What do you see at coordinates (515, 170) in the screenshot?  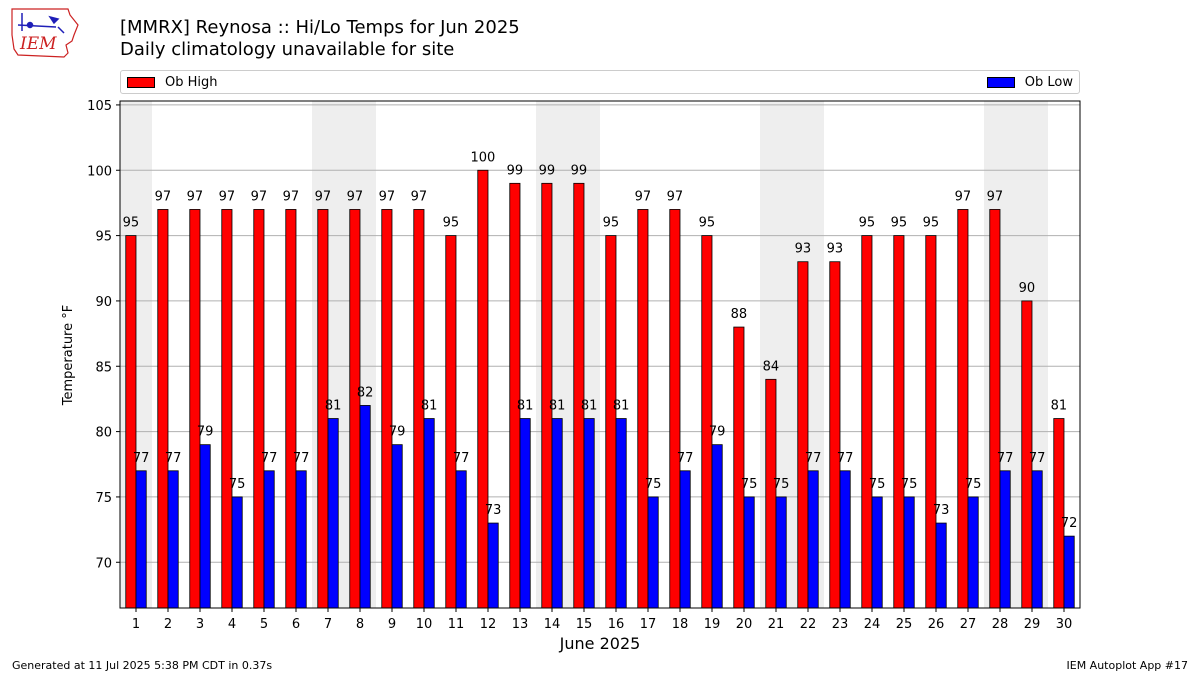 I see `data-label-high: 99` at bounding box center [515, 170].